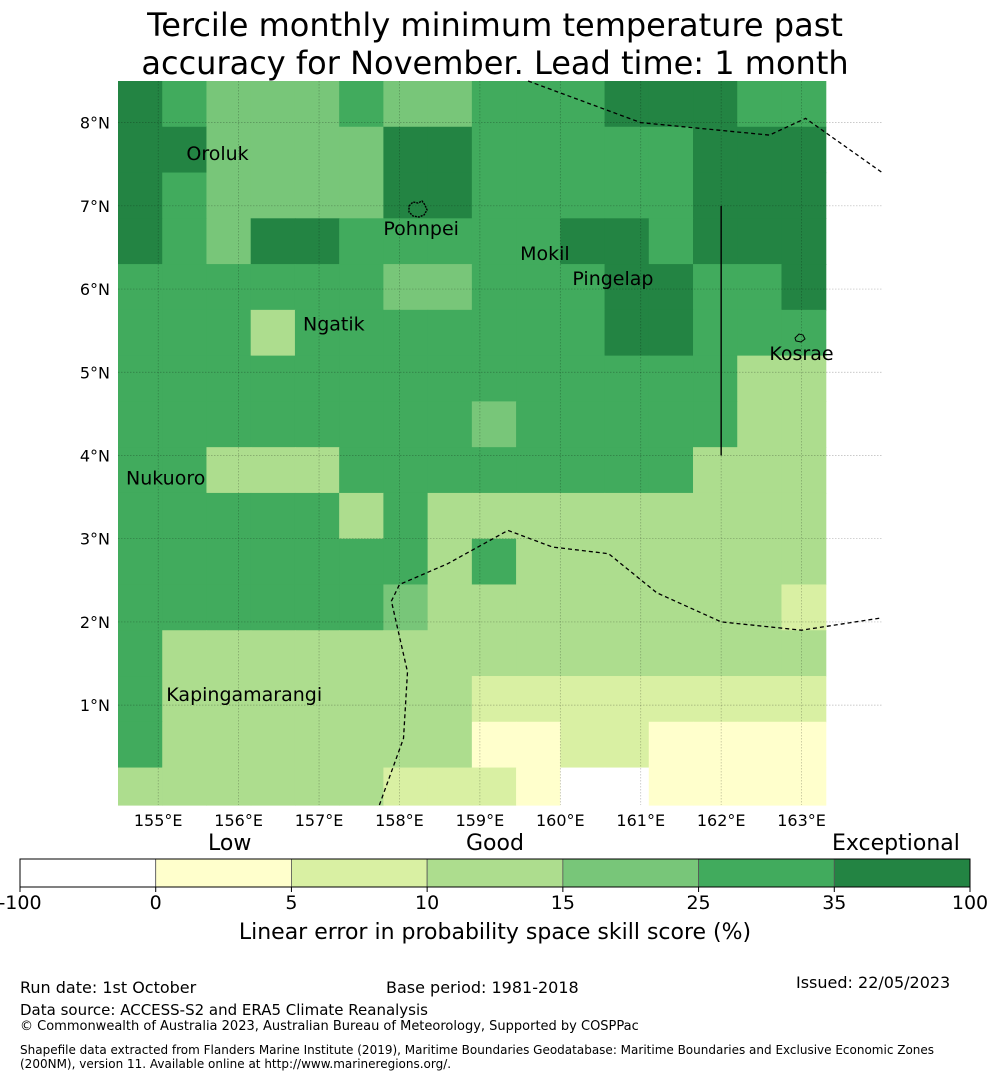 The height and width of the screenshot is (1080, 990). I want to click on base-period: Base period: 1981-2018, so click(482, 987).